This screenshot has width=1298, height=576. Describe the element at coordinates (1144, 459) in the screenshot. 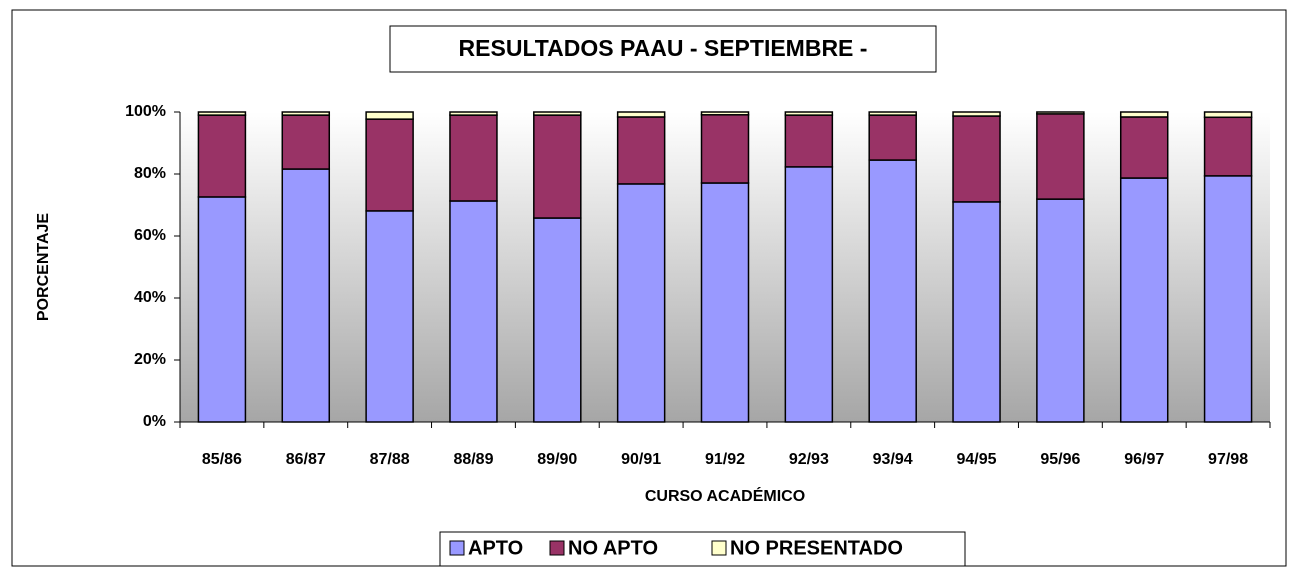

I see `x-tick-label: 96/97` at that location.